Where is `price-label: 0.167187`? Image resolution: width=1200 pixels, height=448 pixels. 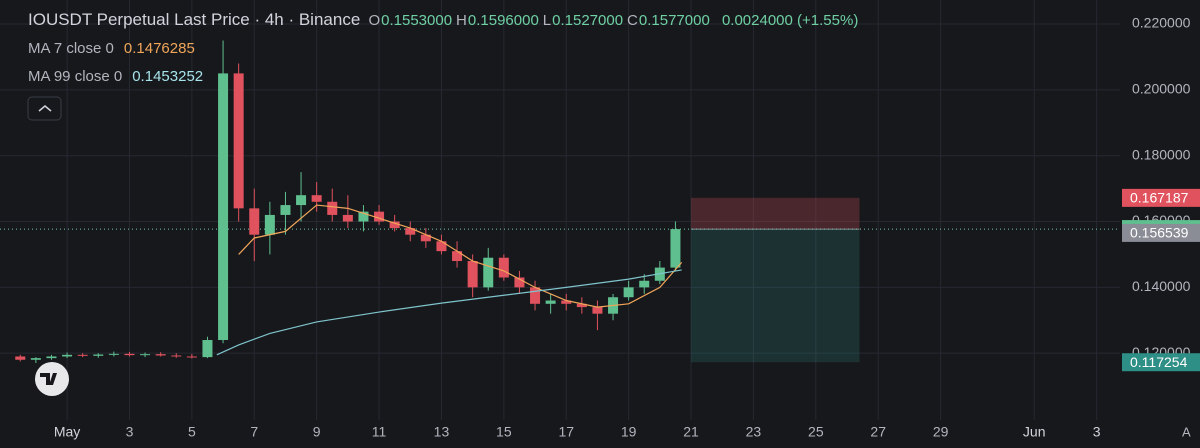 price-label: 0.167187 is located at coordinates (1159, 198).